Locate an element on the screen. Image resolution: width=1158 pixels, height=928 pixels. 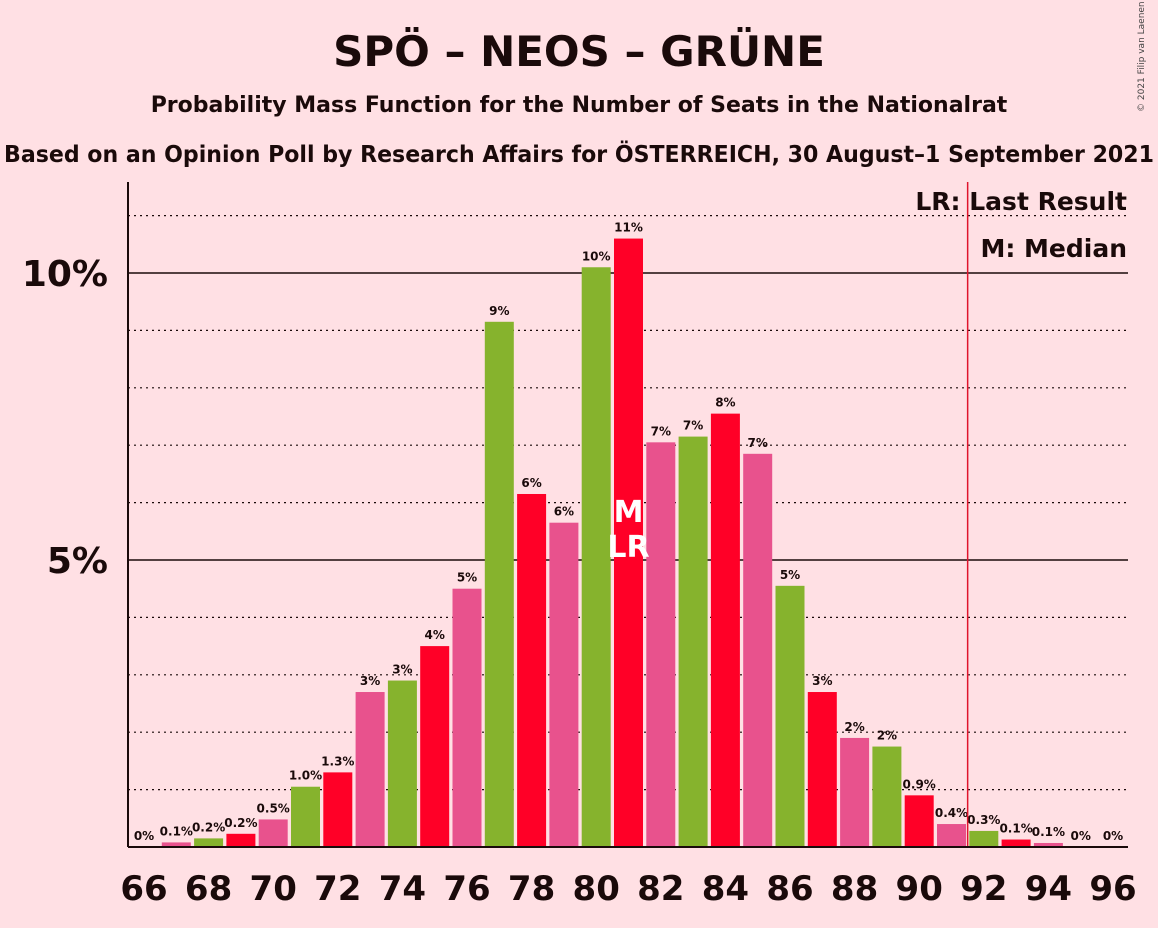
last-result-marker: LR is located at coordinates (628, 547).